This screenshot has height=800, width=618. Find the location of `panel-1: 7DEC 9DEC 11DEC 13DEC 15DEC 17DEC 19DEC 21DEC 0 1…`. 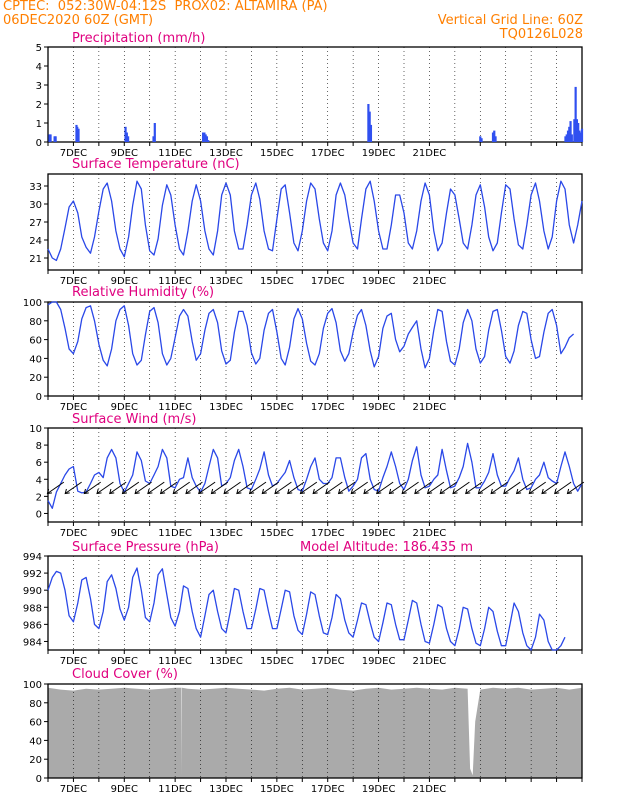

panel-1: 7DEC 9DEC 11DEC 13DEC 15DEC 17DEC 19DEC 21DEC 0 1… is located at coordinates (310, 95).